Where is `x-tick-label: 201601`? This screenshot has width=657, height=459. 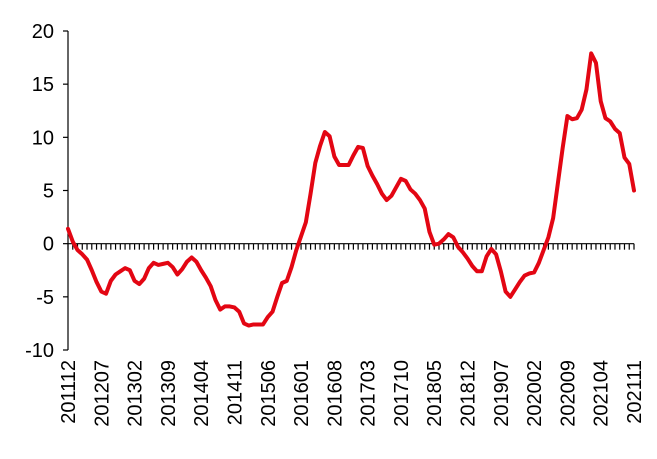 x-tick-label: 201601 is located at coordinates (302, 393).